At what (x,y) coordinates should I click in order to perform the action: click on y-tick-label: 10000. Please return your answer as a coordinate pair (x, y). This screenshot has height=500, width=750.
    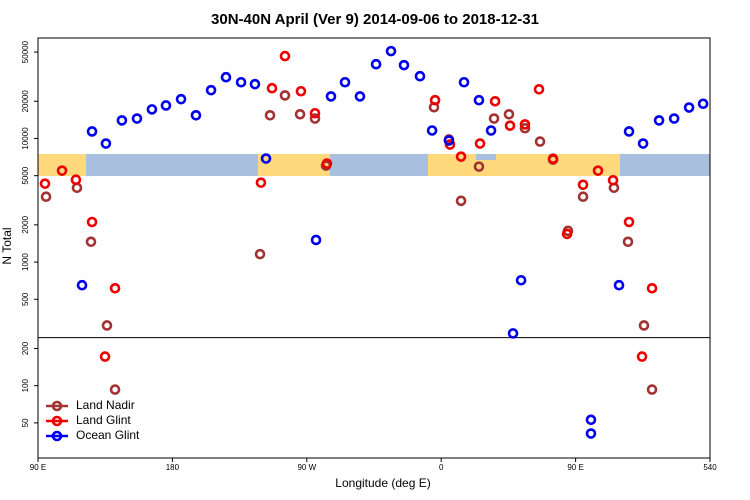
    Looking at the image, I should click on (25, 138).